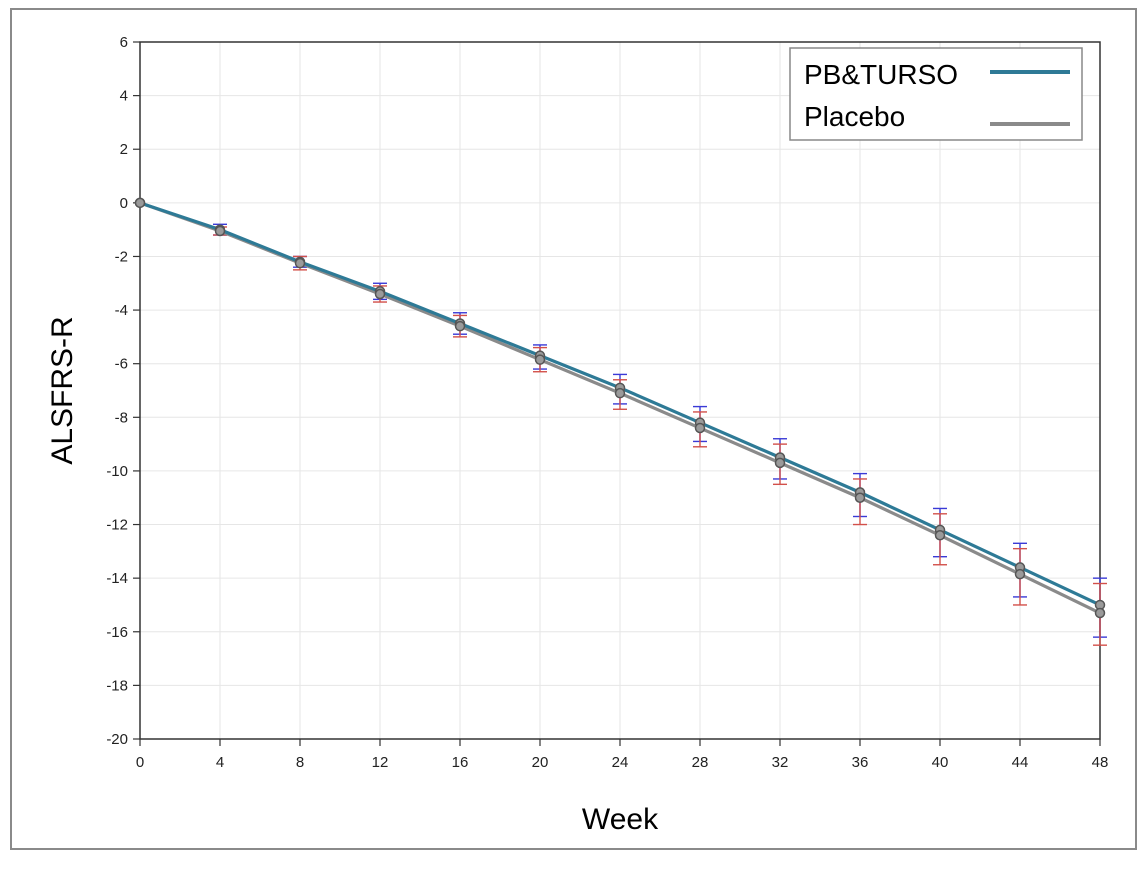 This screenshot has width=1148, height=872. I want to click on x-tick-label: 44, so click(1020, 762).